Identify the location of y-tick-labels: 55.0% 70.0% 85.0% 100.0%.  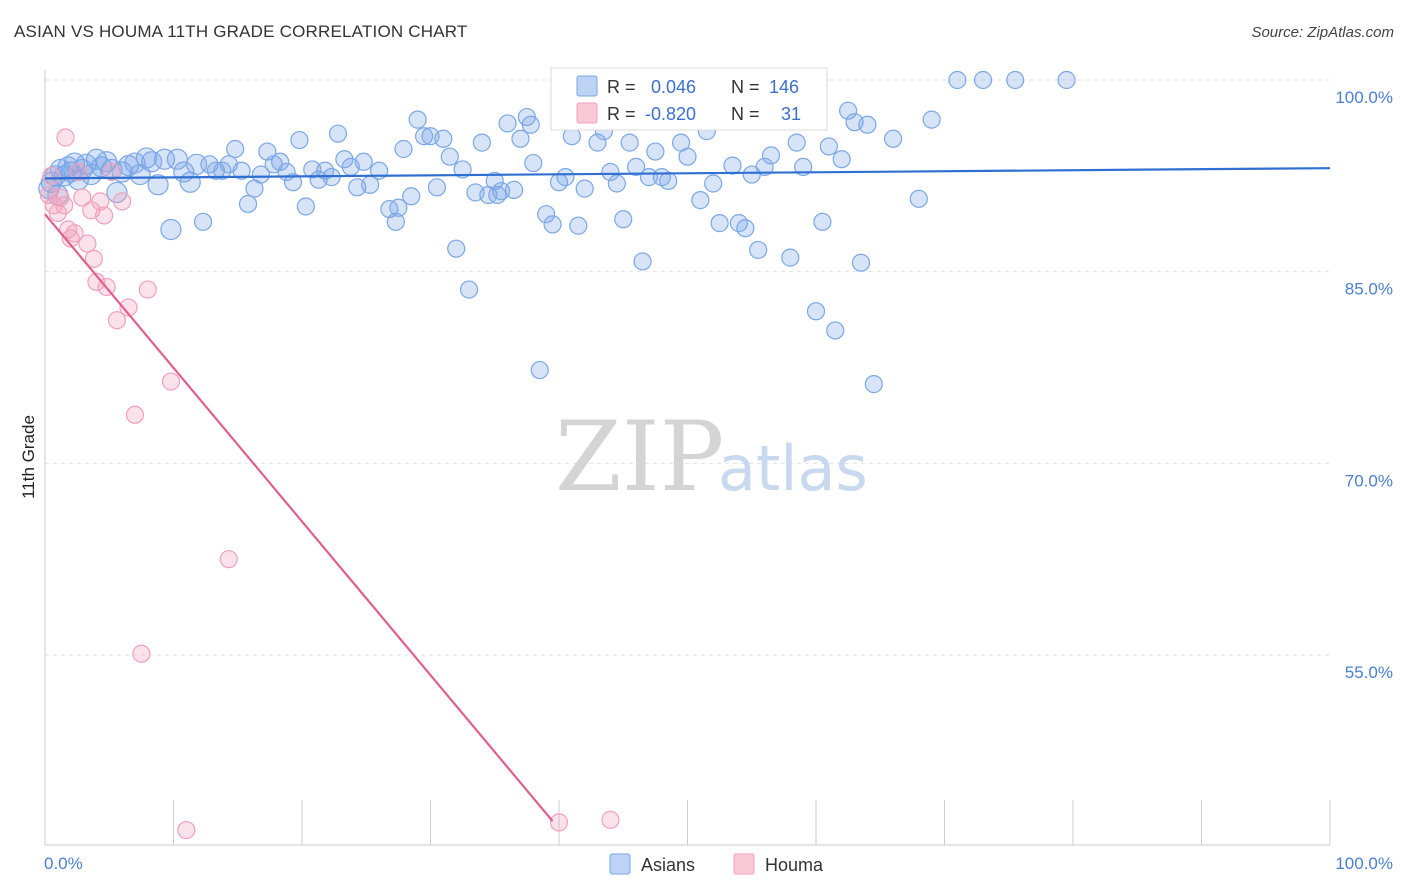
(1364, 385).